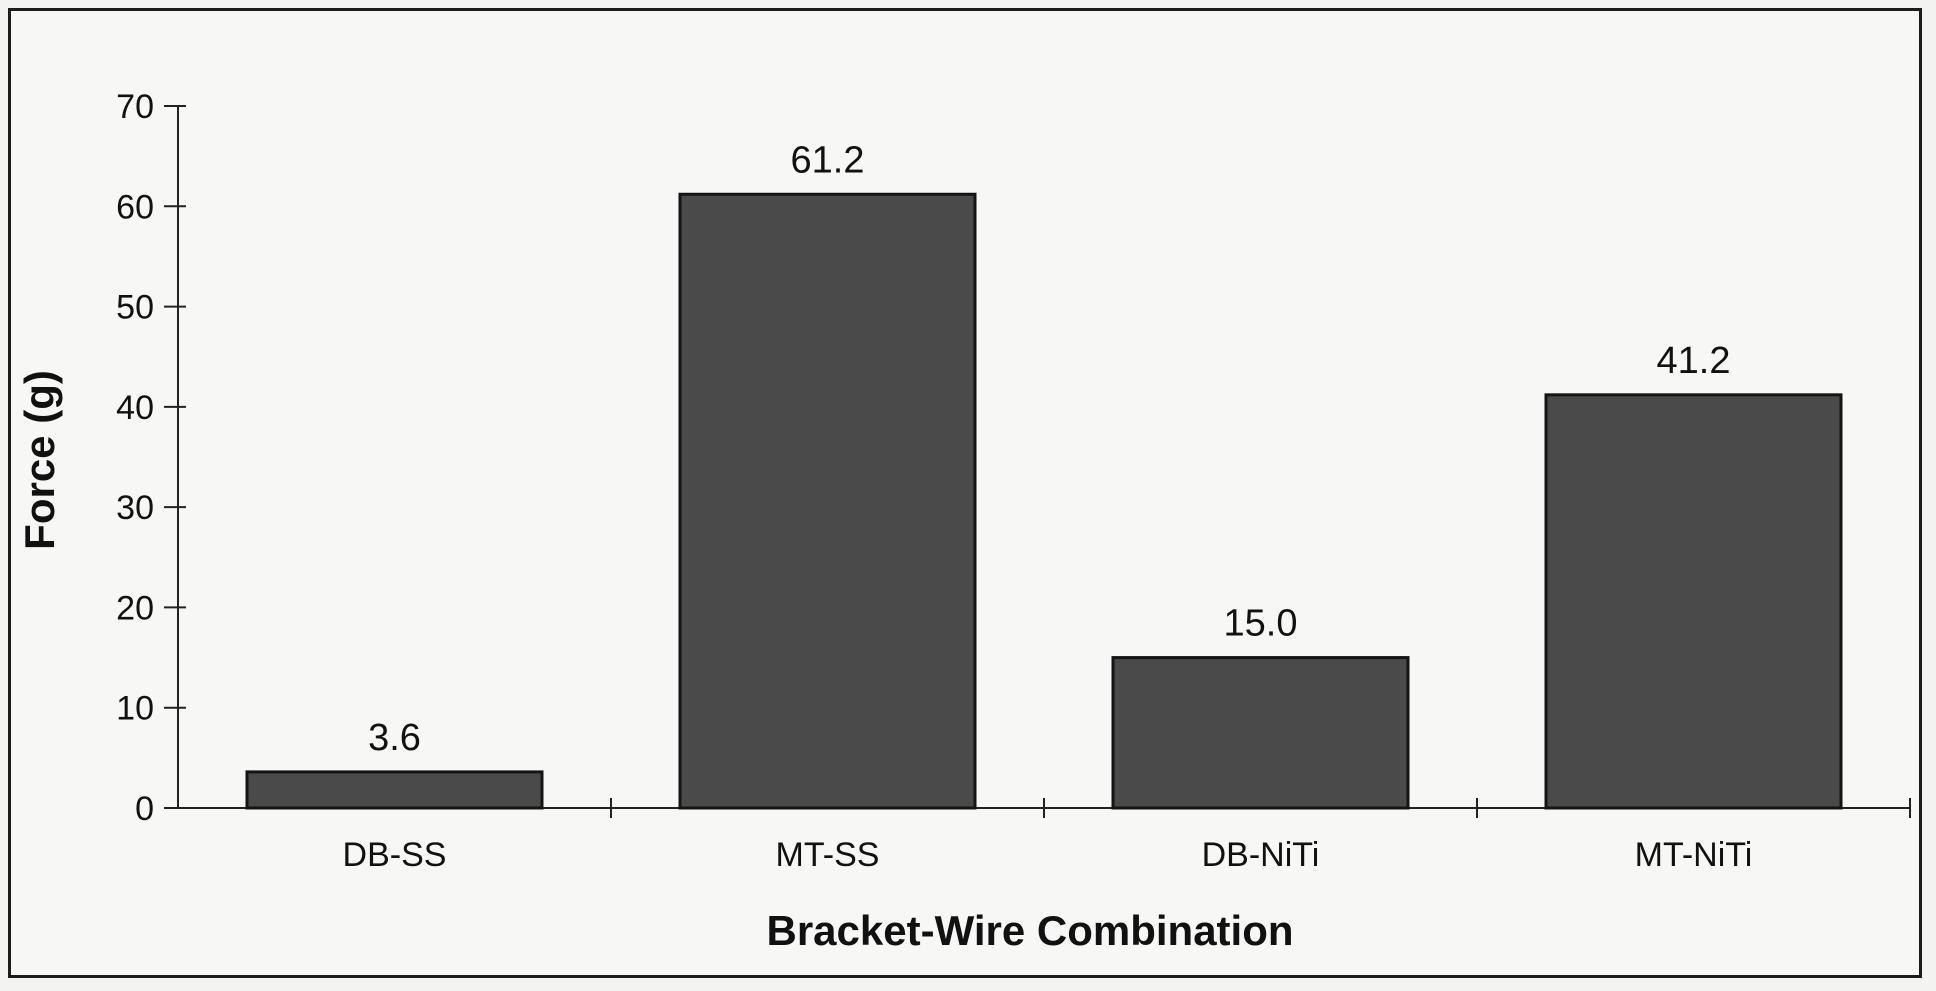  I want to click on bar-db-ss, so click(394, 790).